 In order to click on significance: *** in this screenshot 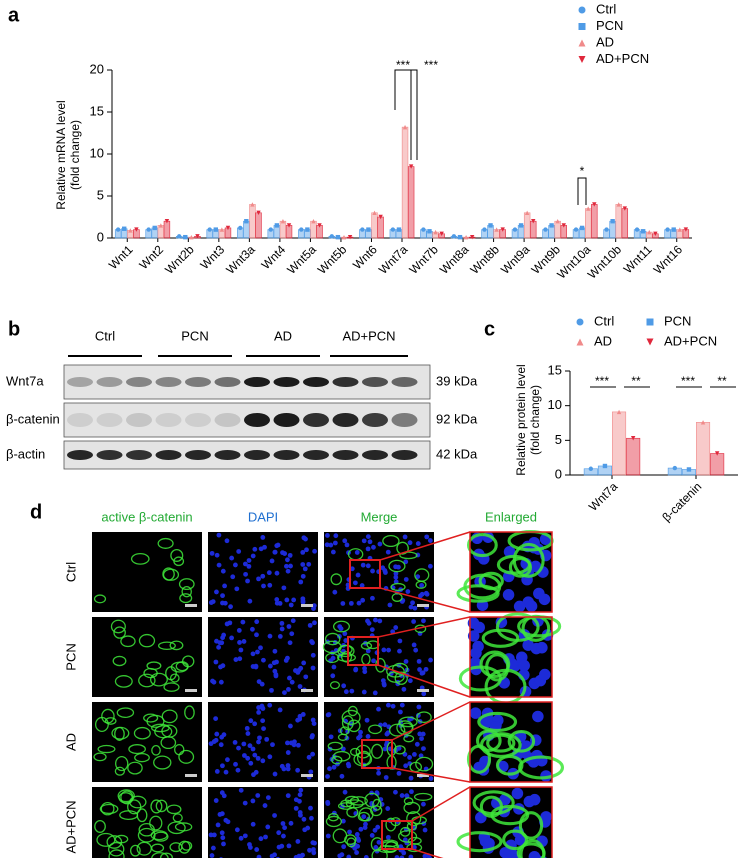, I will do `click(431, 65)`.